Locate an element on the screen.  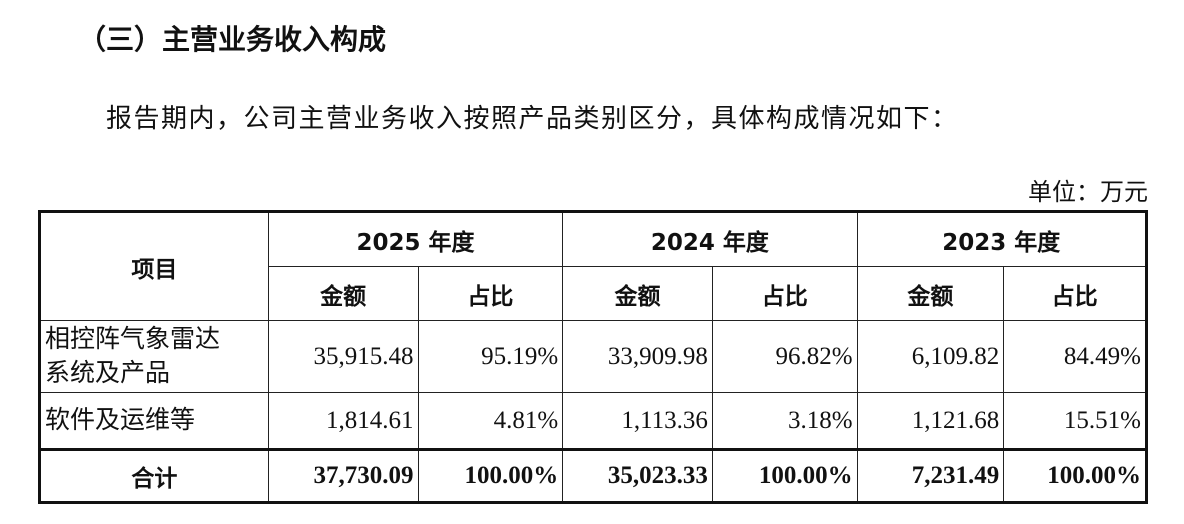
amount-cell: 33,909.98 is located at coordinates (637, 356).